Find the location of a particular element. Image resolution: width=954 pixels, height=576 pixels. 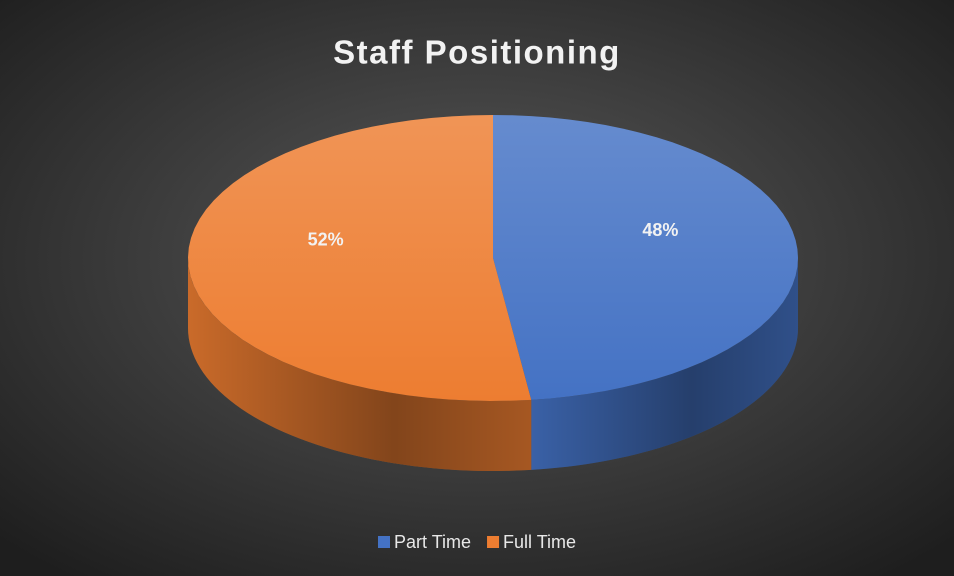

legend-label: Part Time is located at coordinates (432, 542).